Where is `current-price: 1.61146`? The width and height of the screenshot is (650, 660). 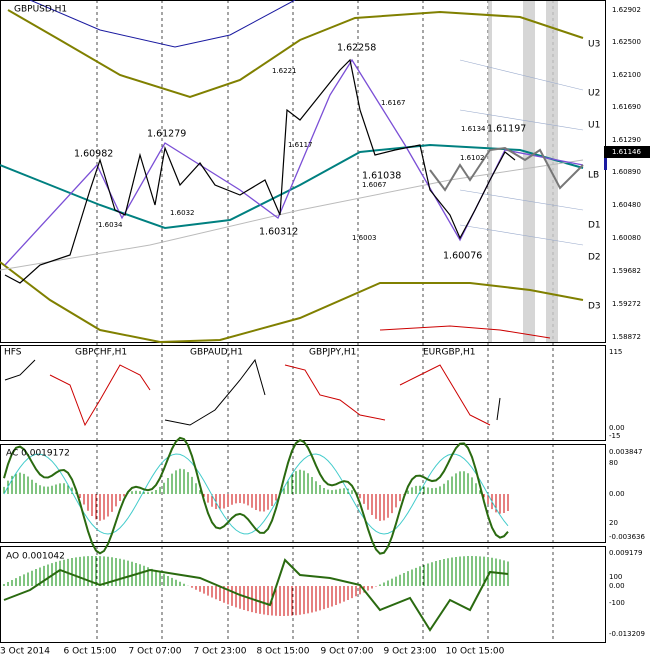 current-price: 1.61146 is located at coordinates (626, 152).